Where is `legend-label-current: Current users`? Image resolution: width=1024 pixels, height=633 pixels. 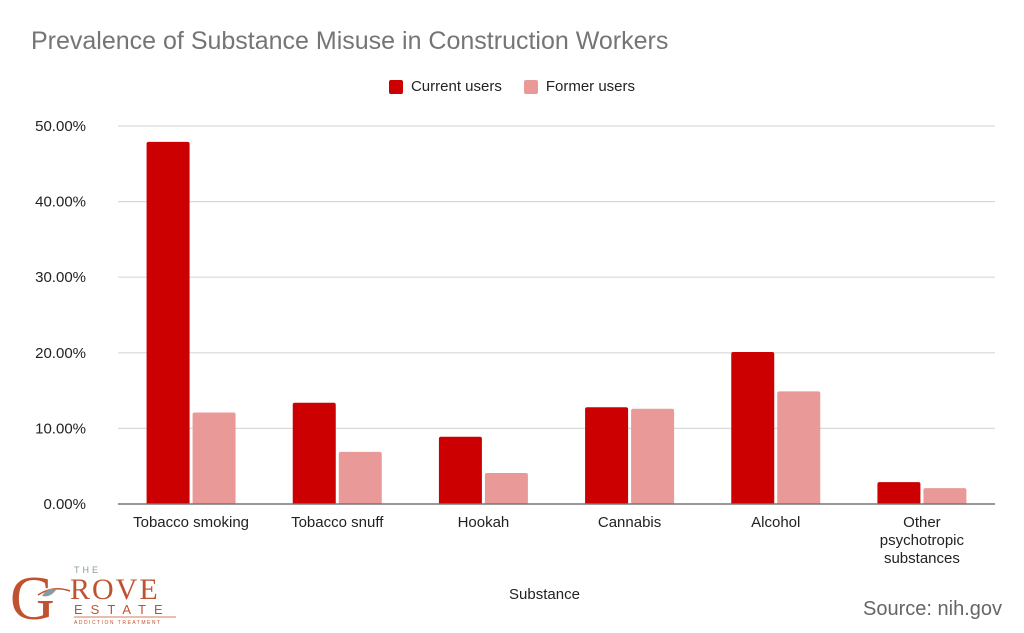 legend-label-current: Current users is located at coordinates (456, 86).